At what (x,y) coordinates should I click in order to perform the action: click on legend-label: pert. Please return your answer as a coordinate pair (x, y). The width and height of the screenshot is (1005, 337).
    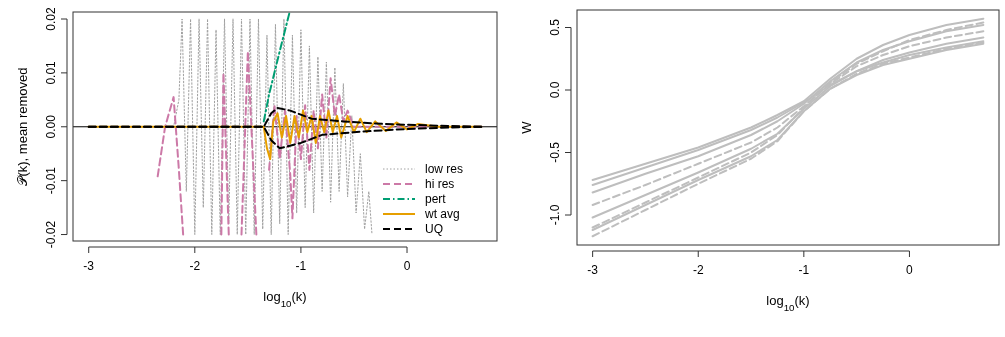
    Looking at the image, I should click on (436, 199).